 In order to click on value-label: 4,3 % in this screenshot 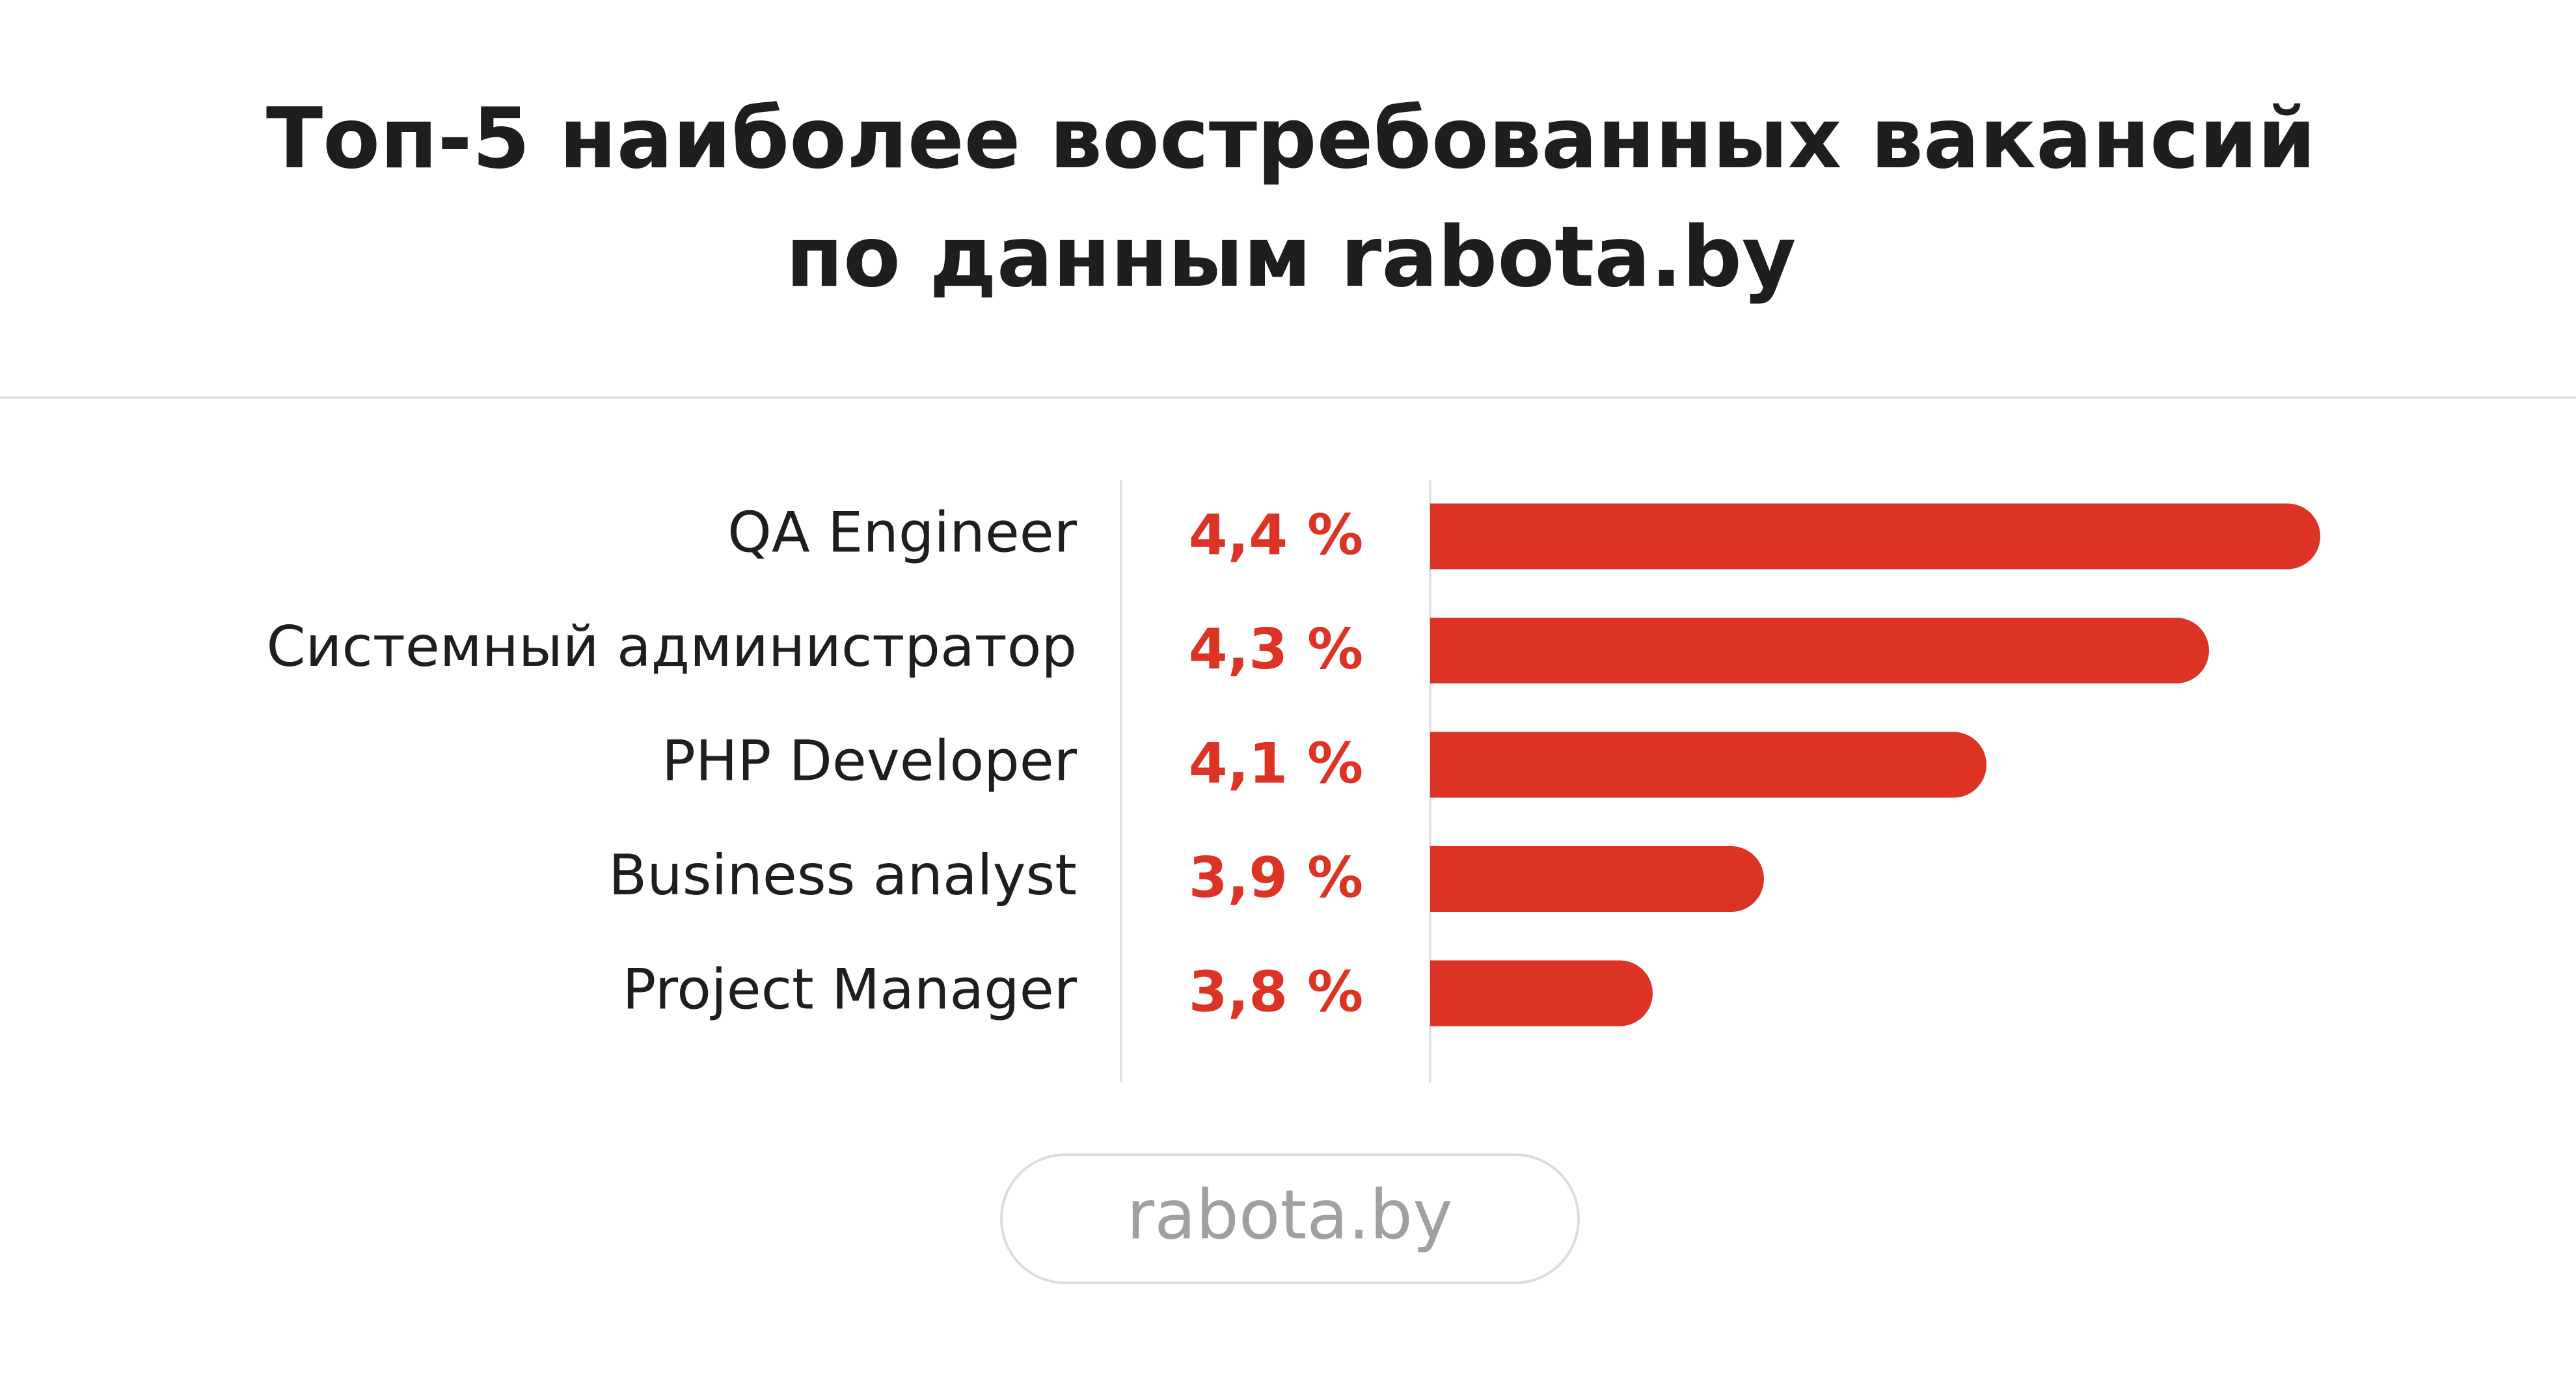, I will do `click(1276, 649)`.